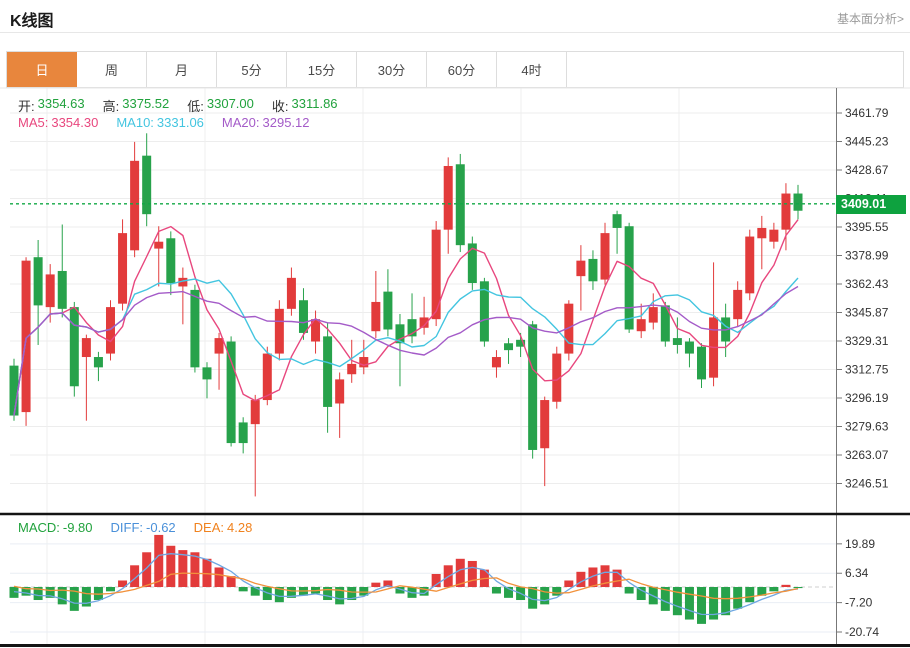 The image size is (910, 648). What do you see at coordinates (61, 103) in the screenshot?
I see `open-value: 3354.63` at bounding box center [61, 103].